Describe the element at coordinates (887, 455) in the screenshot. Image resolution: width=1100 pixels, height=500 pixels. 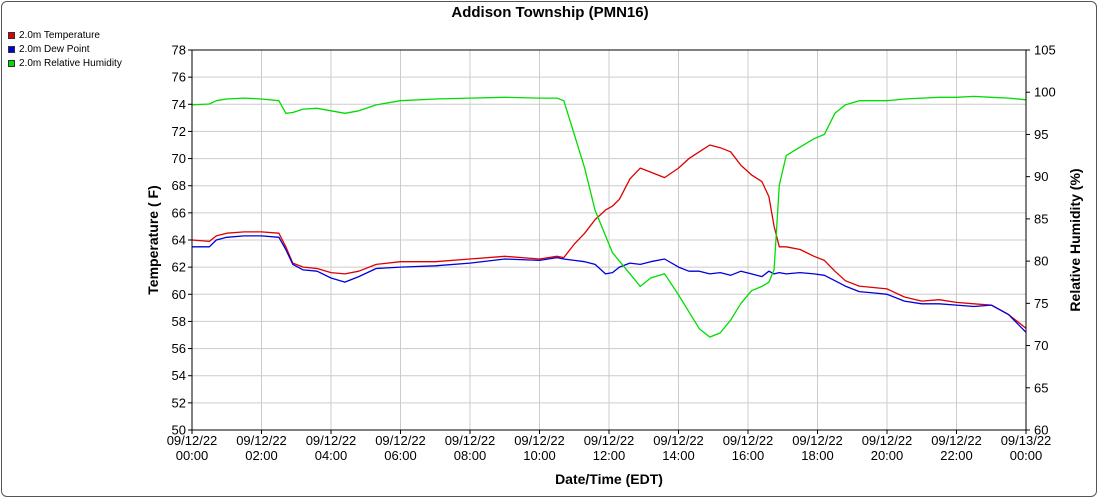
I see `x-tick-time: 20:00` at that location.